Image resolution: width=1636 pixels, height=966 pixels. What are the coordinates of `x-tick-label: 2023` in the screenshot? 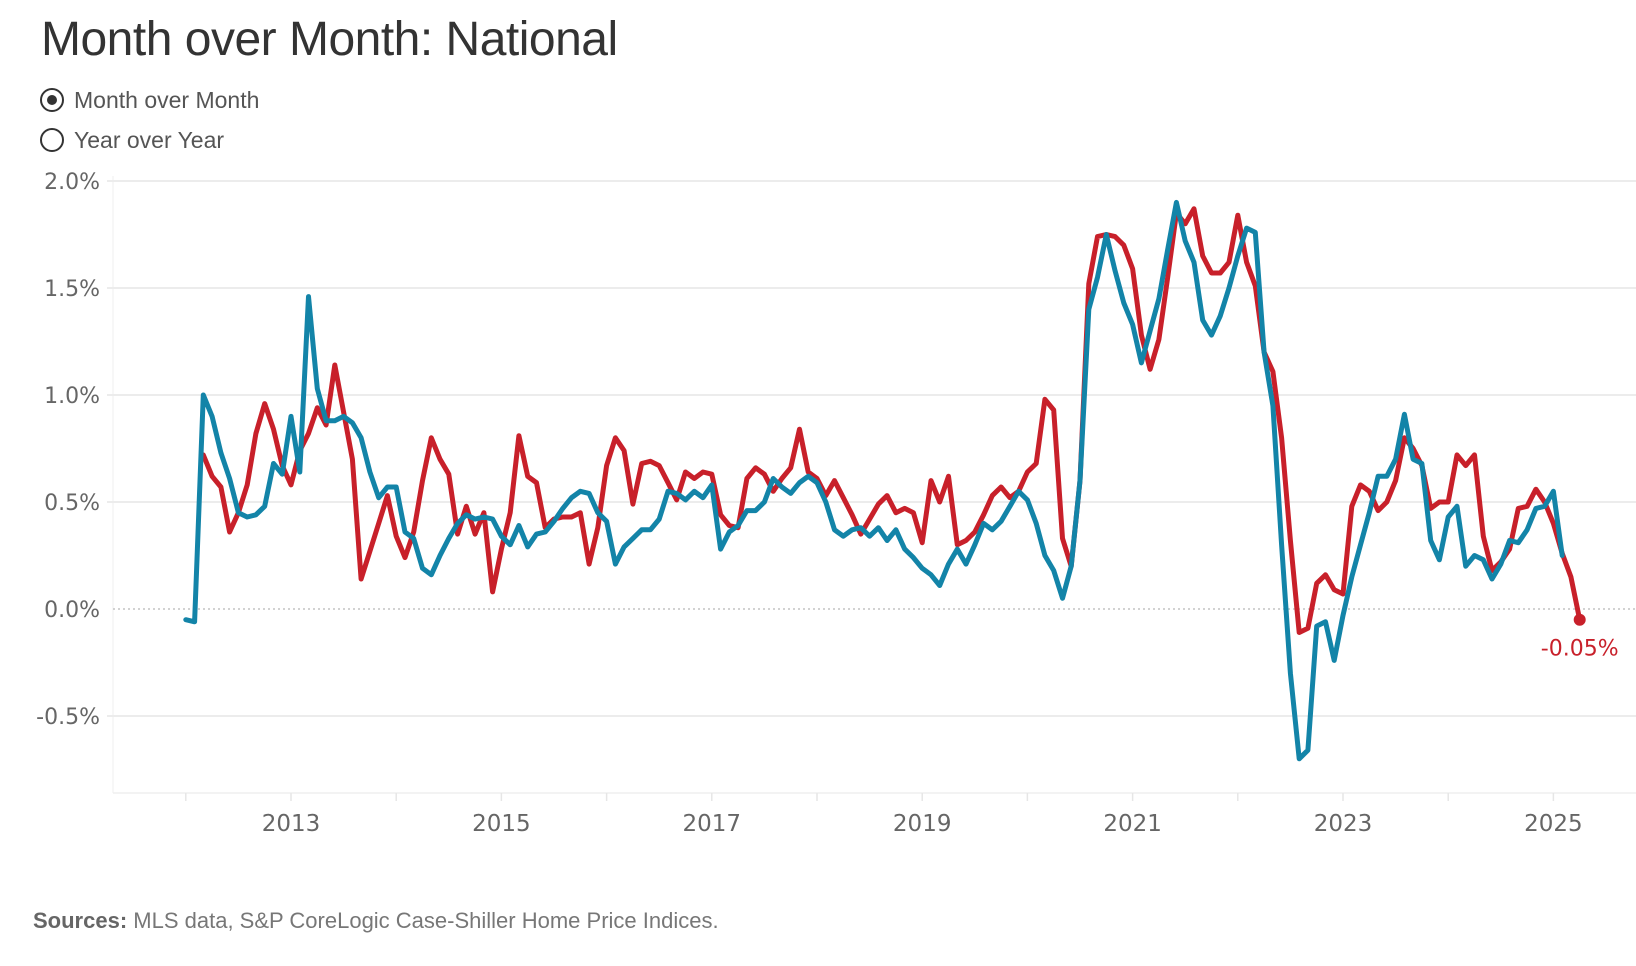 It's located at (1343, 824).